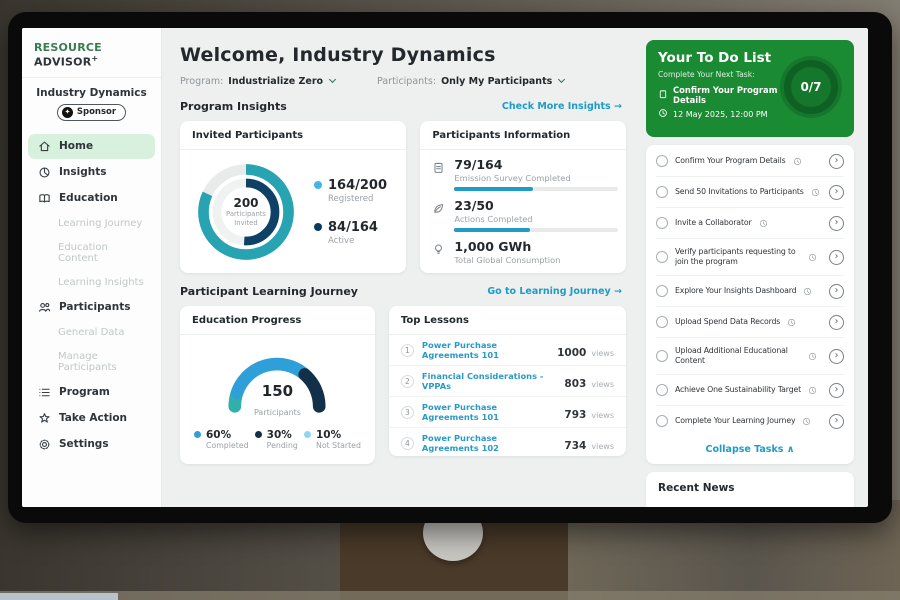 The image size is (900, 600). I want to click on sidebar-item-learning-journey: Learning Journey, so click(100, 223).